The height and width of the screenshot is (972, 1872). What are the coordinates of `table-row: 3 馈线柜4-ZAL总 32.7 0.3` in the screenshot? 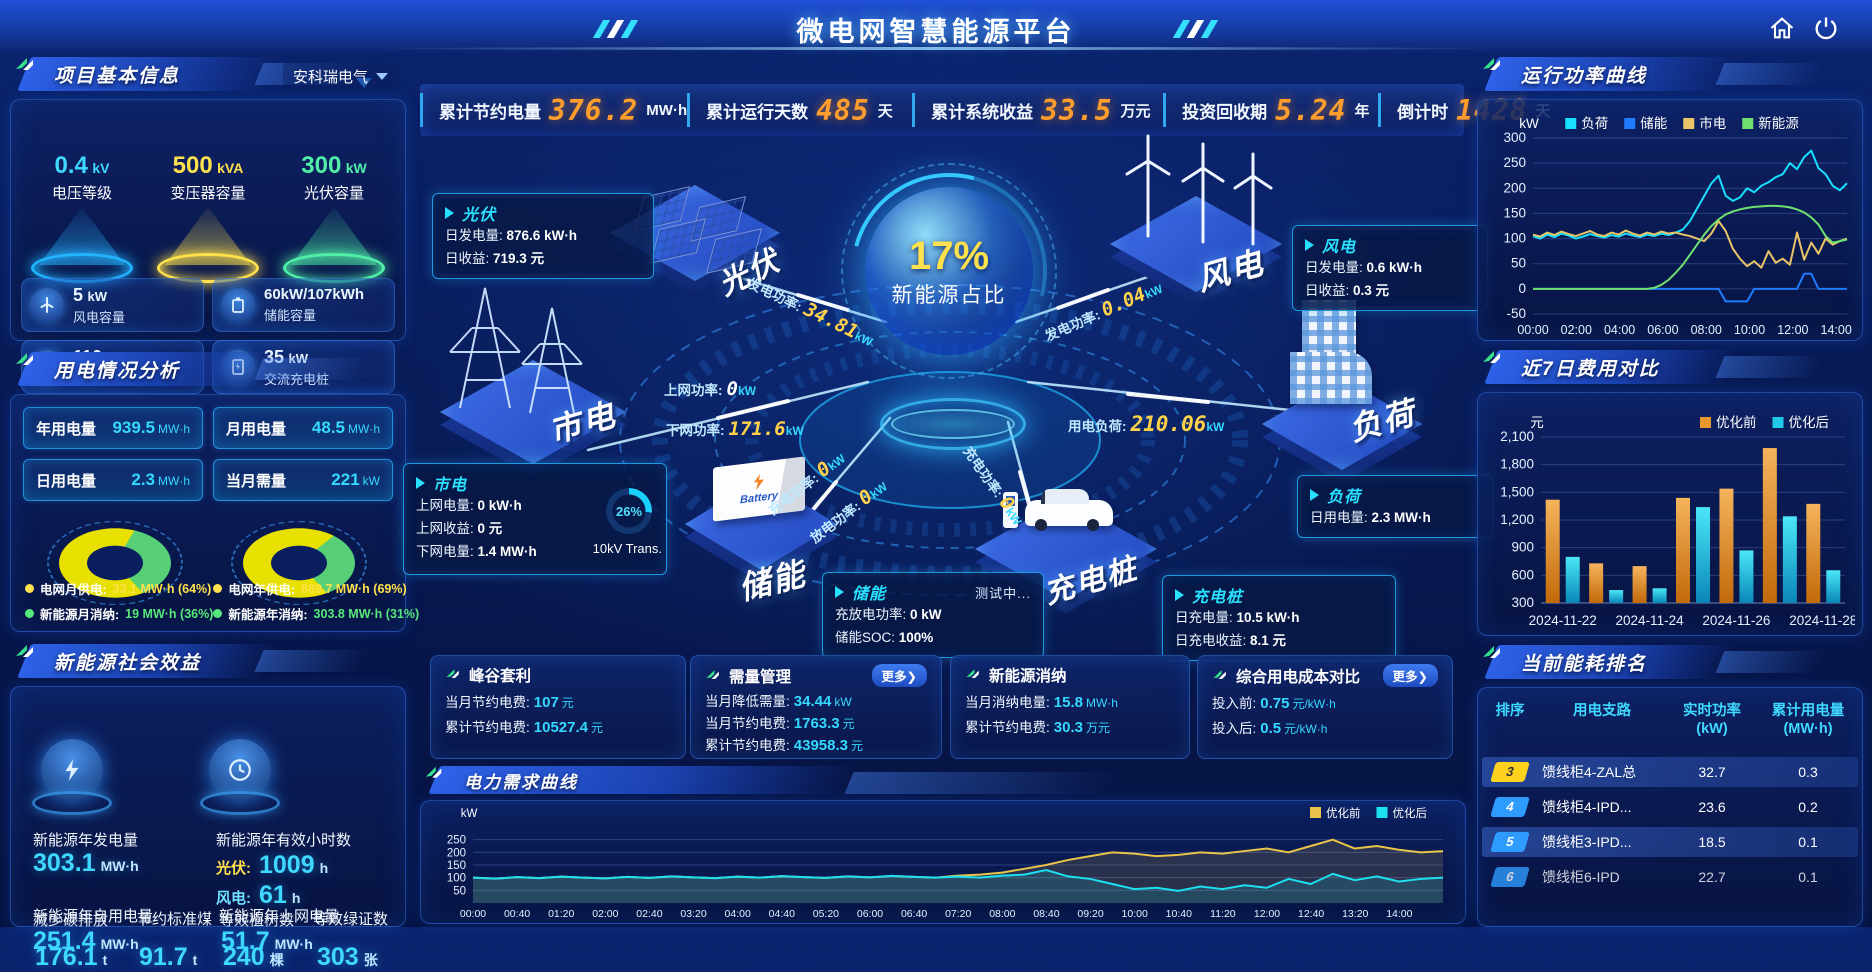 It's located at (1670, 772).